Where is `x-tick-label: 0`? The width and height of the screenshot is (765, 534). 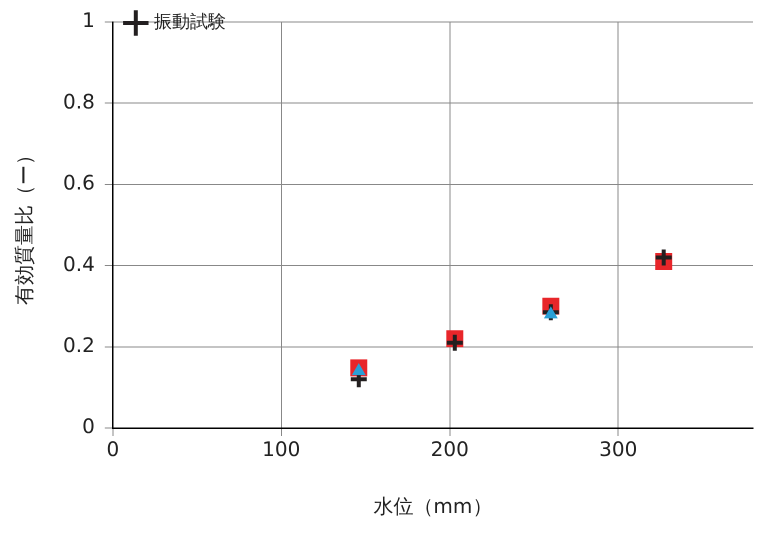 x-tick-label: 0 is located at coordinates (113, 449).